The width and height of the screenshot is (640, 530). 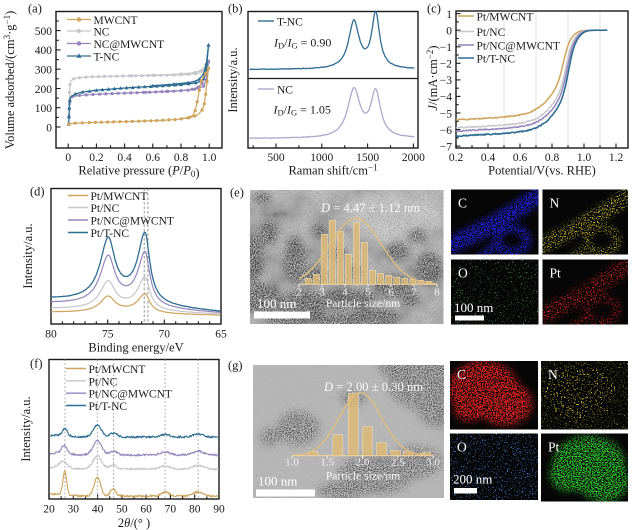 I want to click on svg-text: 30, so click(x=74, y=510).